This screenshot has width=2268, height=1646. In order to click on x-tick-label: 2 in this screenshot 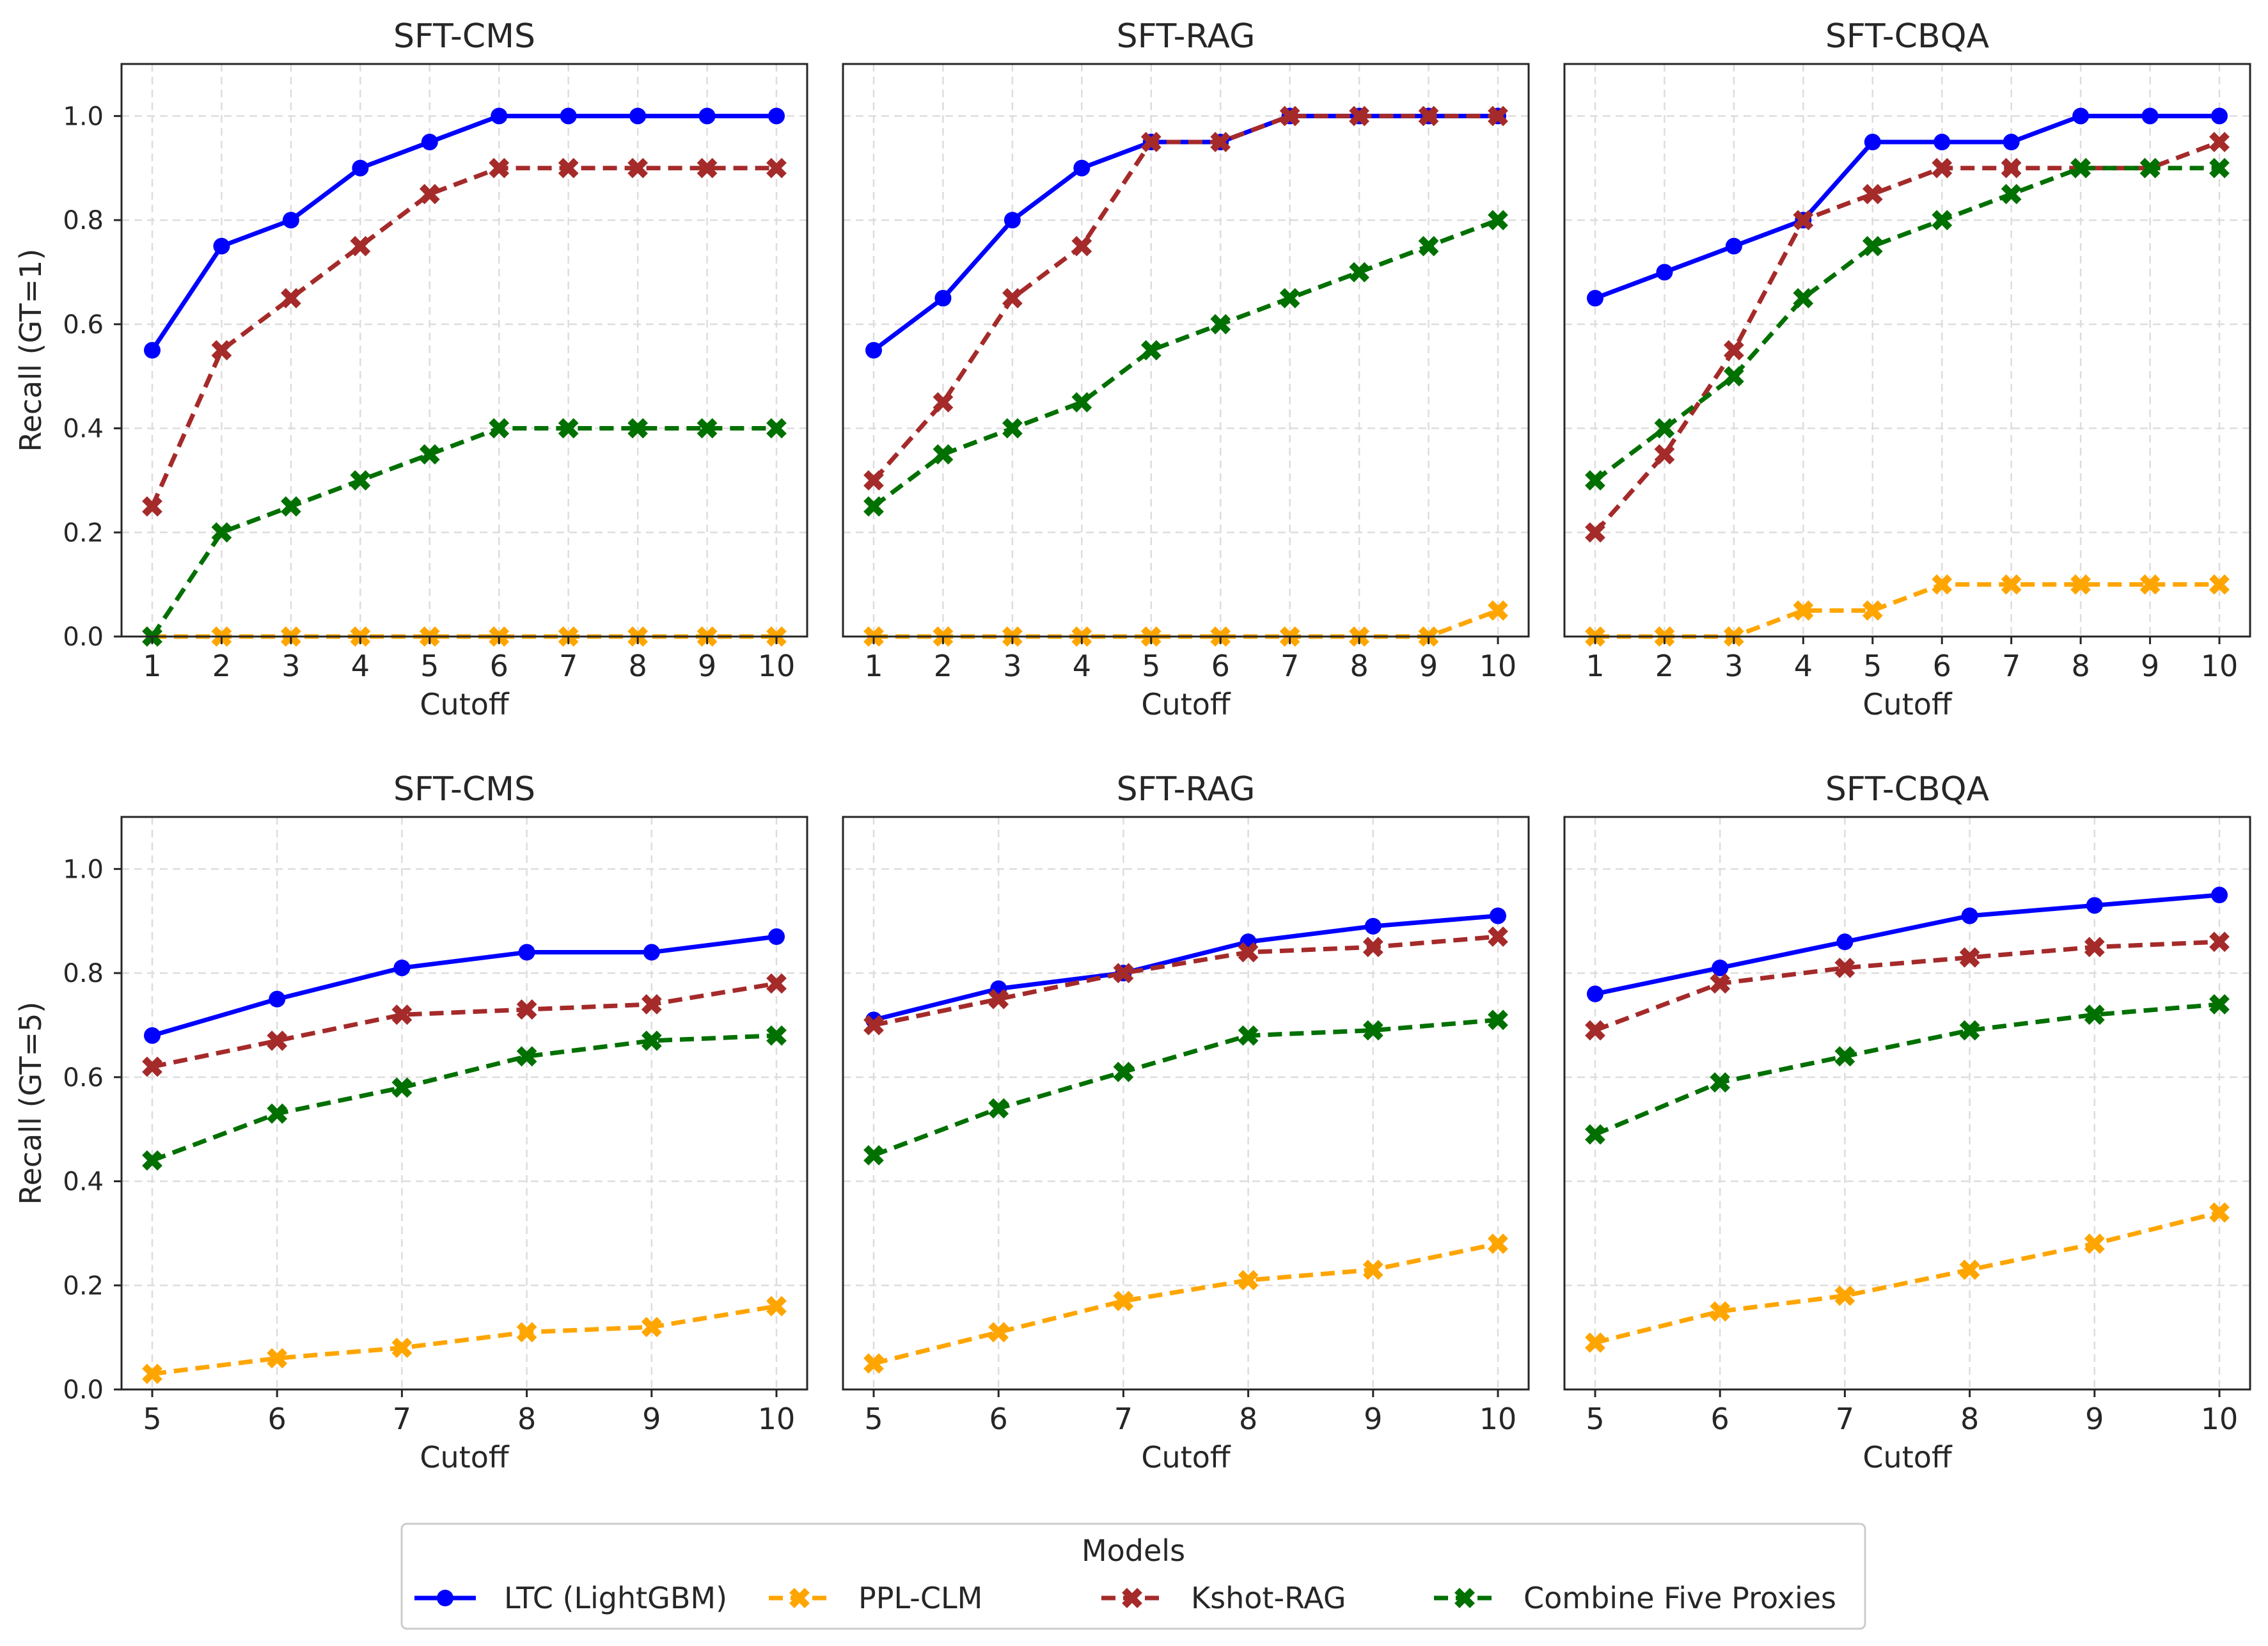, I will do `click(1665, 666)`.